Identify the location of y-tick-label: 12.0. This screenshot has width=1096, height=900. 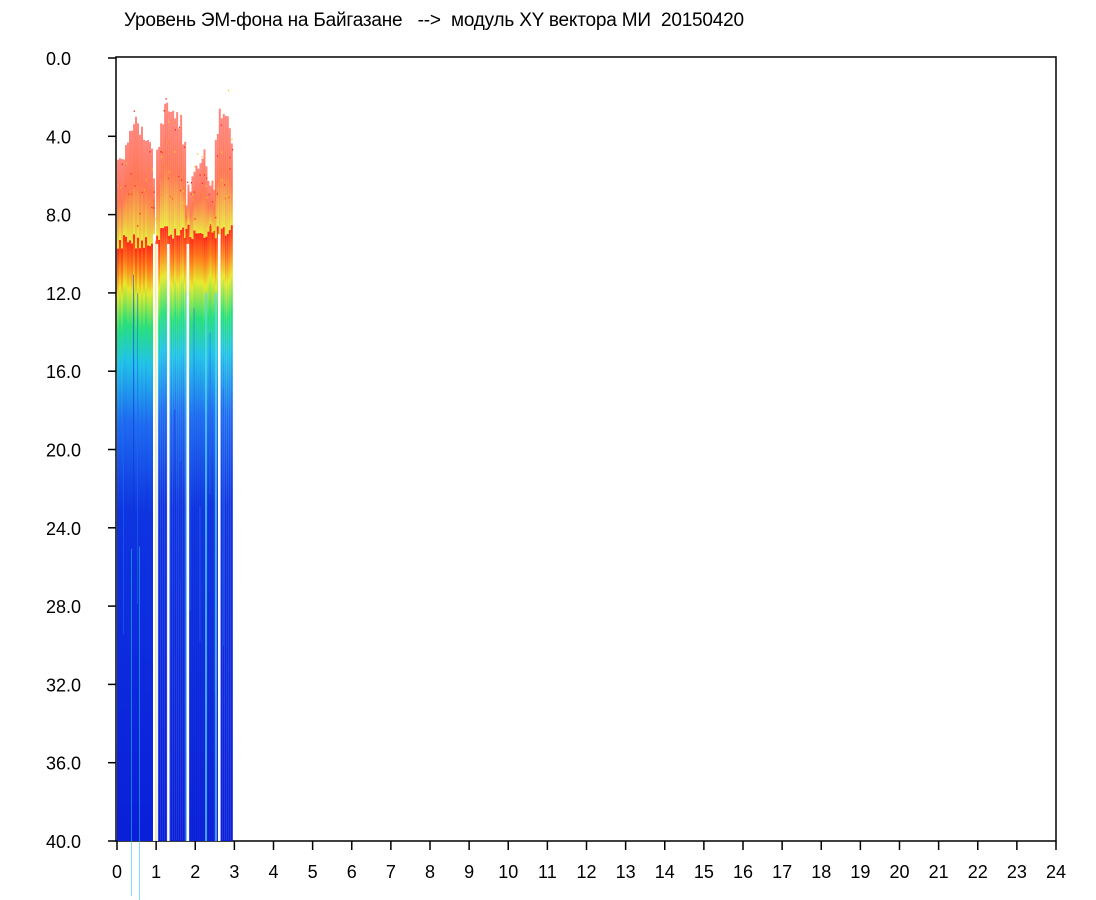
(63, 294).